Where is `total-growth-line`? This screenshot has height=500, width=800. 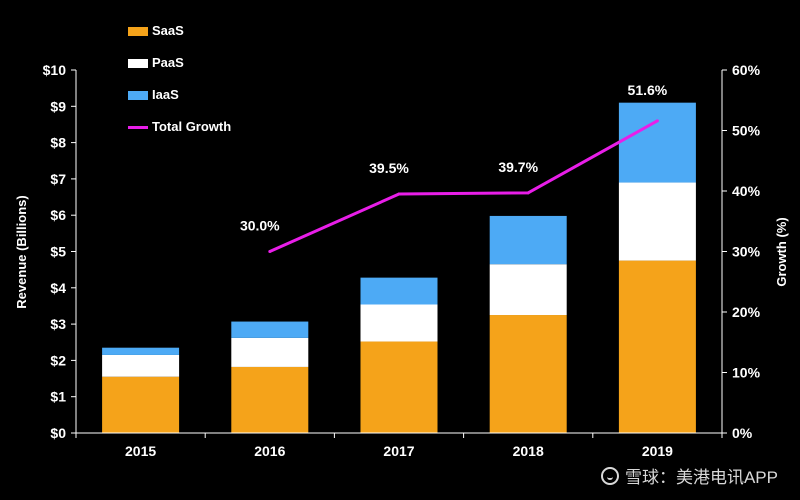 total-growth-line is located at coordinates (464, 186).